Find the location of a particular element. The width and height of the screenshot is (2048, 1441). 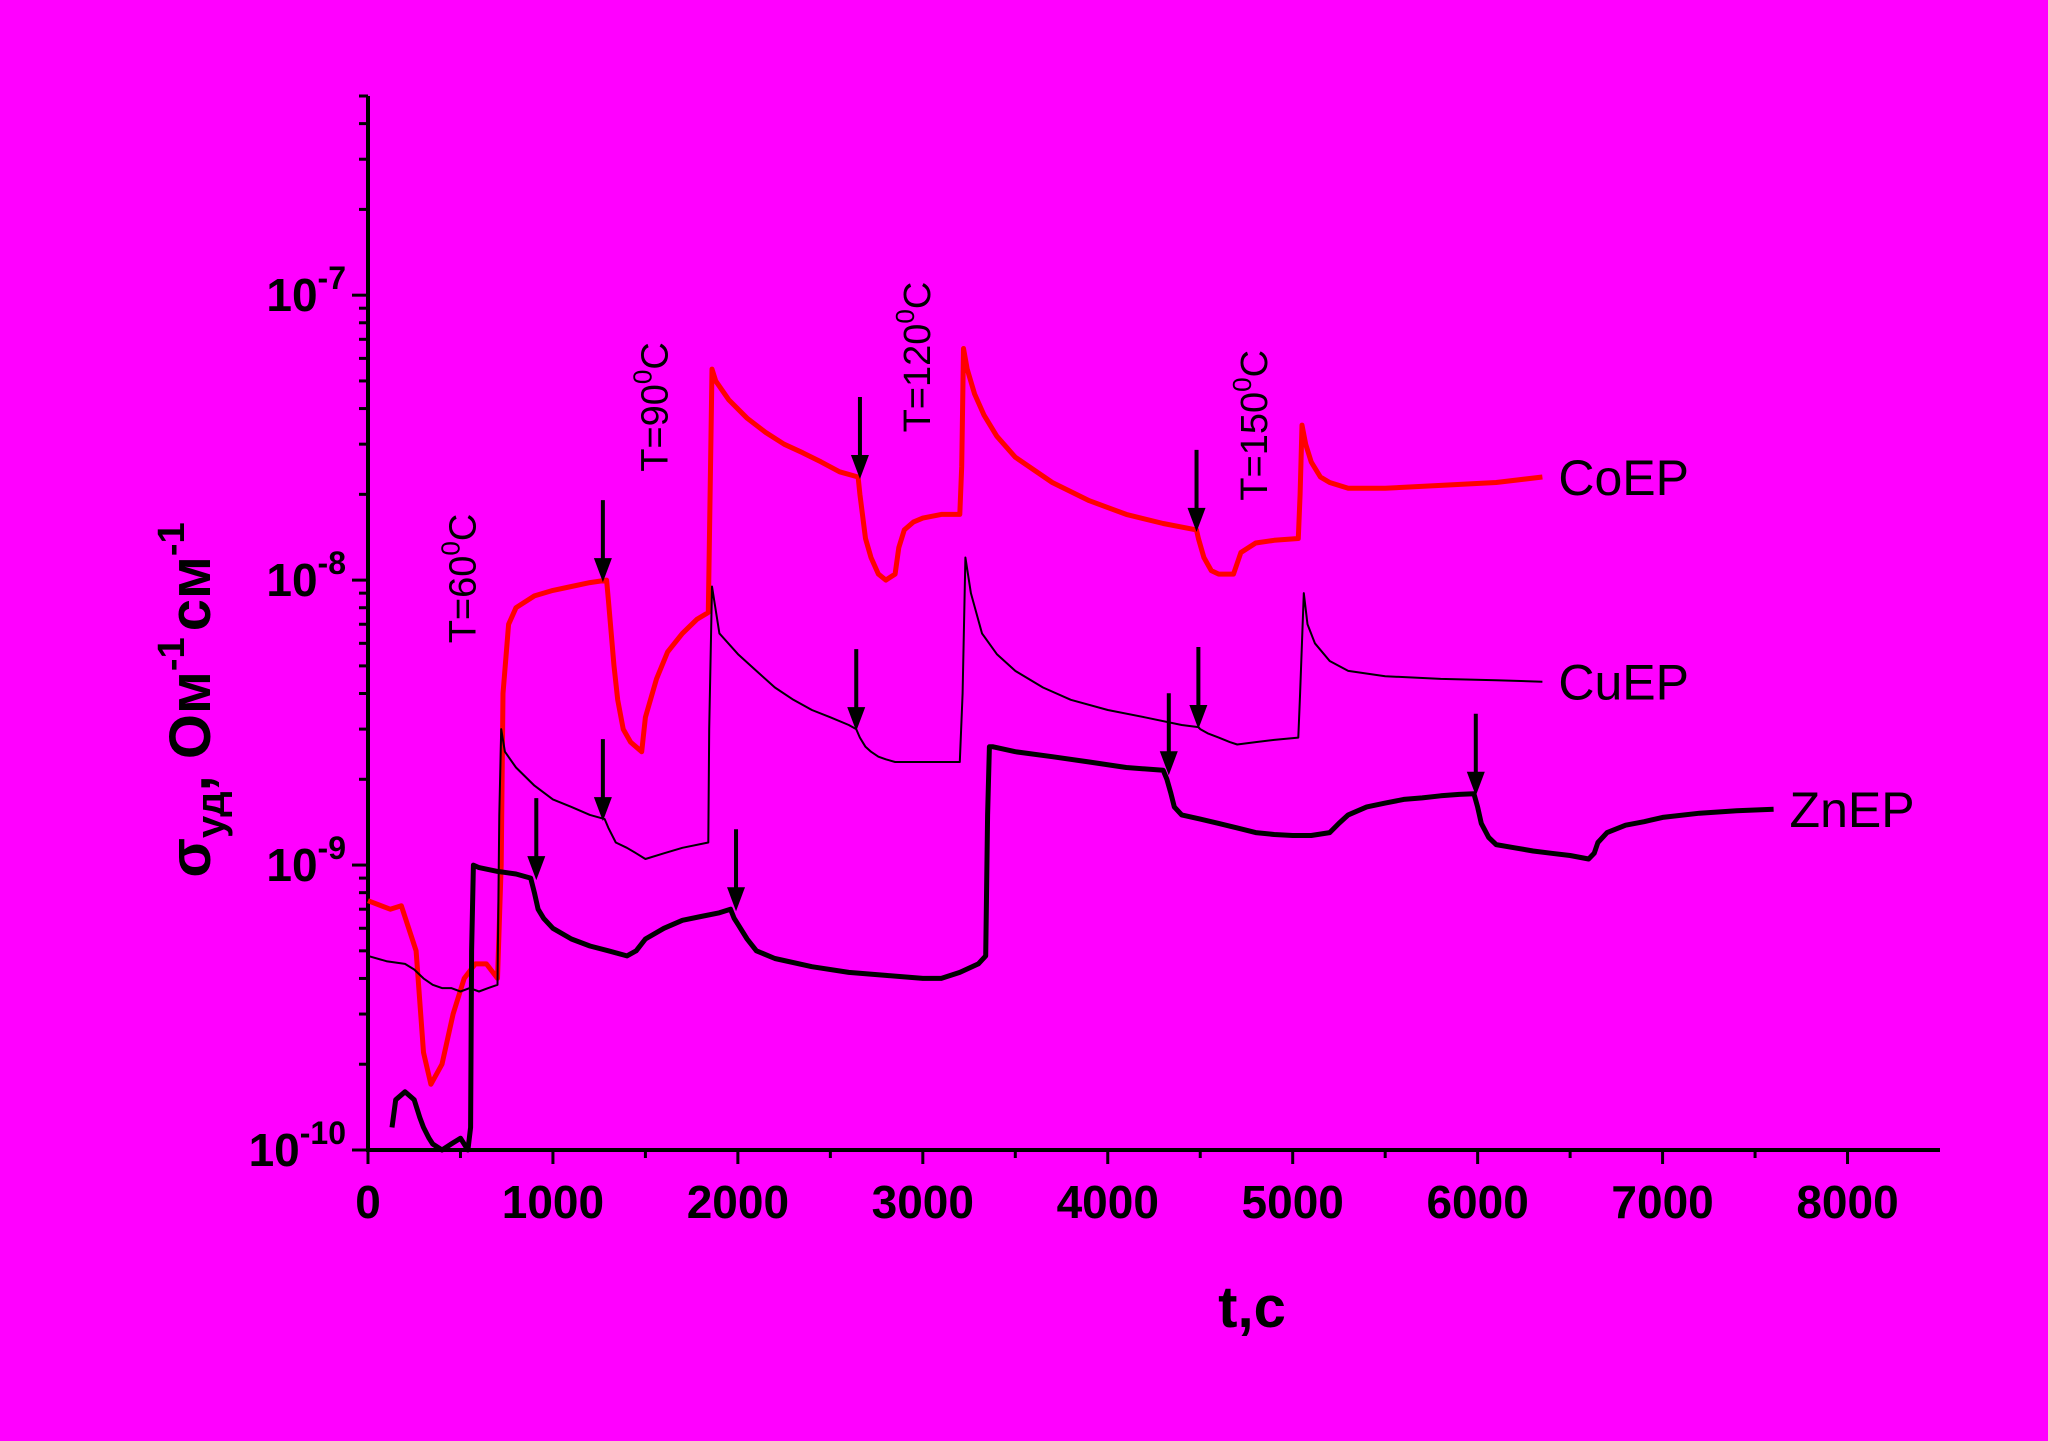

temperature-value: T=90 is located at coordinates (656, 428).